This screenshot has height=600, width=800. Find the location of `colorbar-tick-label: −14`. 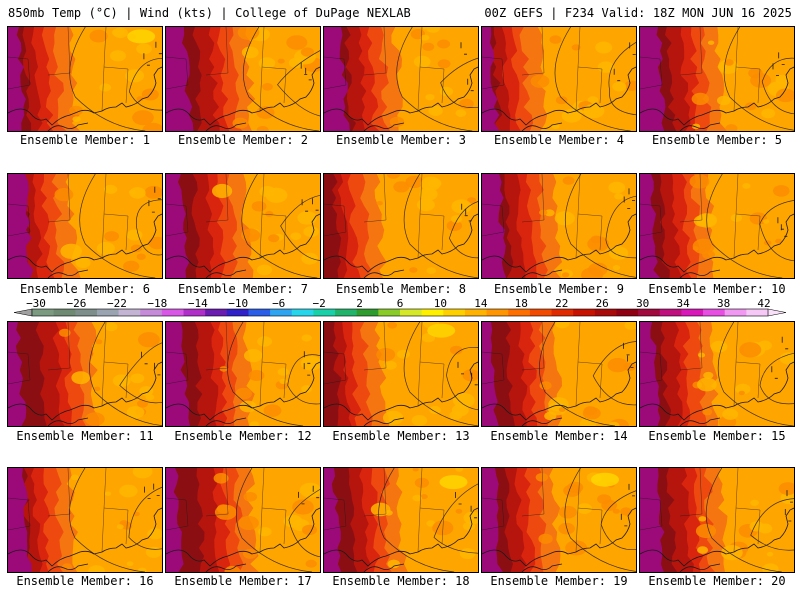

colorbar-tick-label: −14 is located at coordinates (198, 304).